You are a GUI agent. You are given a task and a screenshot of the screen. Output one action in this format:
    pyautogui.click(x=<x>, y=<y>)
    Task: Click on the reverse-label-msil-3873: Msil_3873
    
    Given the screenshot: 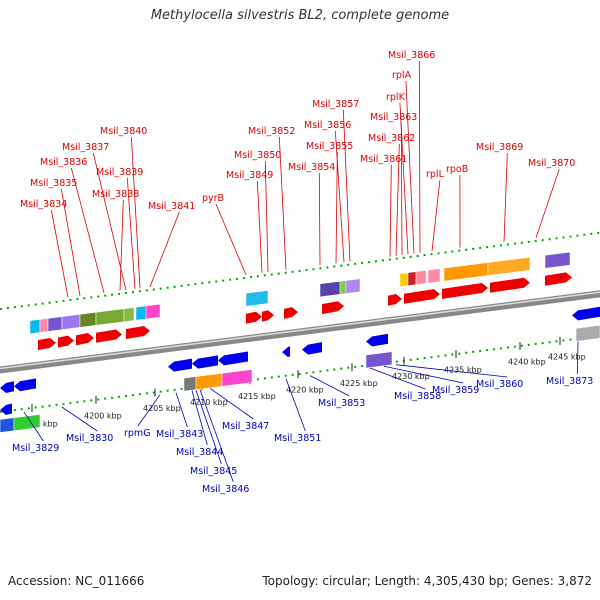 What is the action you would take?
    pyautogui.click(x=569, y=381)
    